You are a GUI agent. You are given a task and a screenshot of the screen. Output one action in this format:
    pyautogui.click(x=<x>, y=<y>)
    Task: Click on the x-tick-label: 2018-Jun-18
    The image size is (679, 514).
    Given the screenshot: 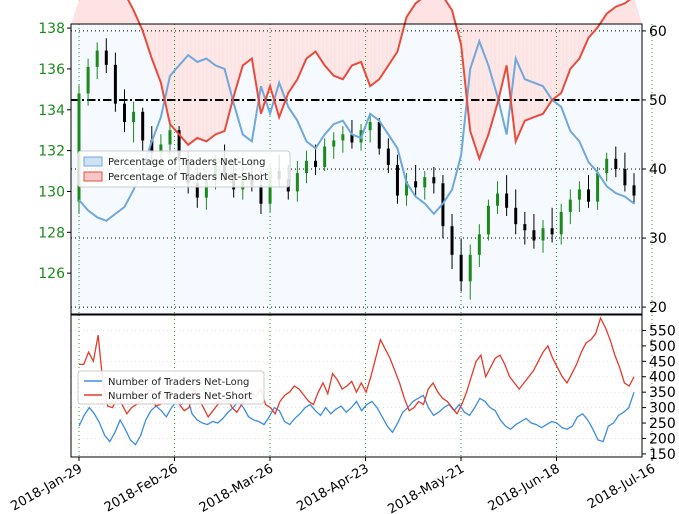 What is the action you would take?
    pyautogui.click(x=524, y=487)
    